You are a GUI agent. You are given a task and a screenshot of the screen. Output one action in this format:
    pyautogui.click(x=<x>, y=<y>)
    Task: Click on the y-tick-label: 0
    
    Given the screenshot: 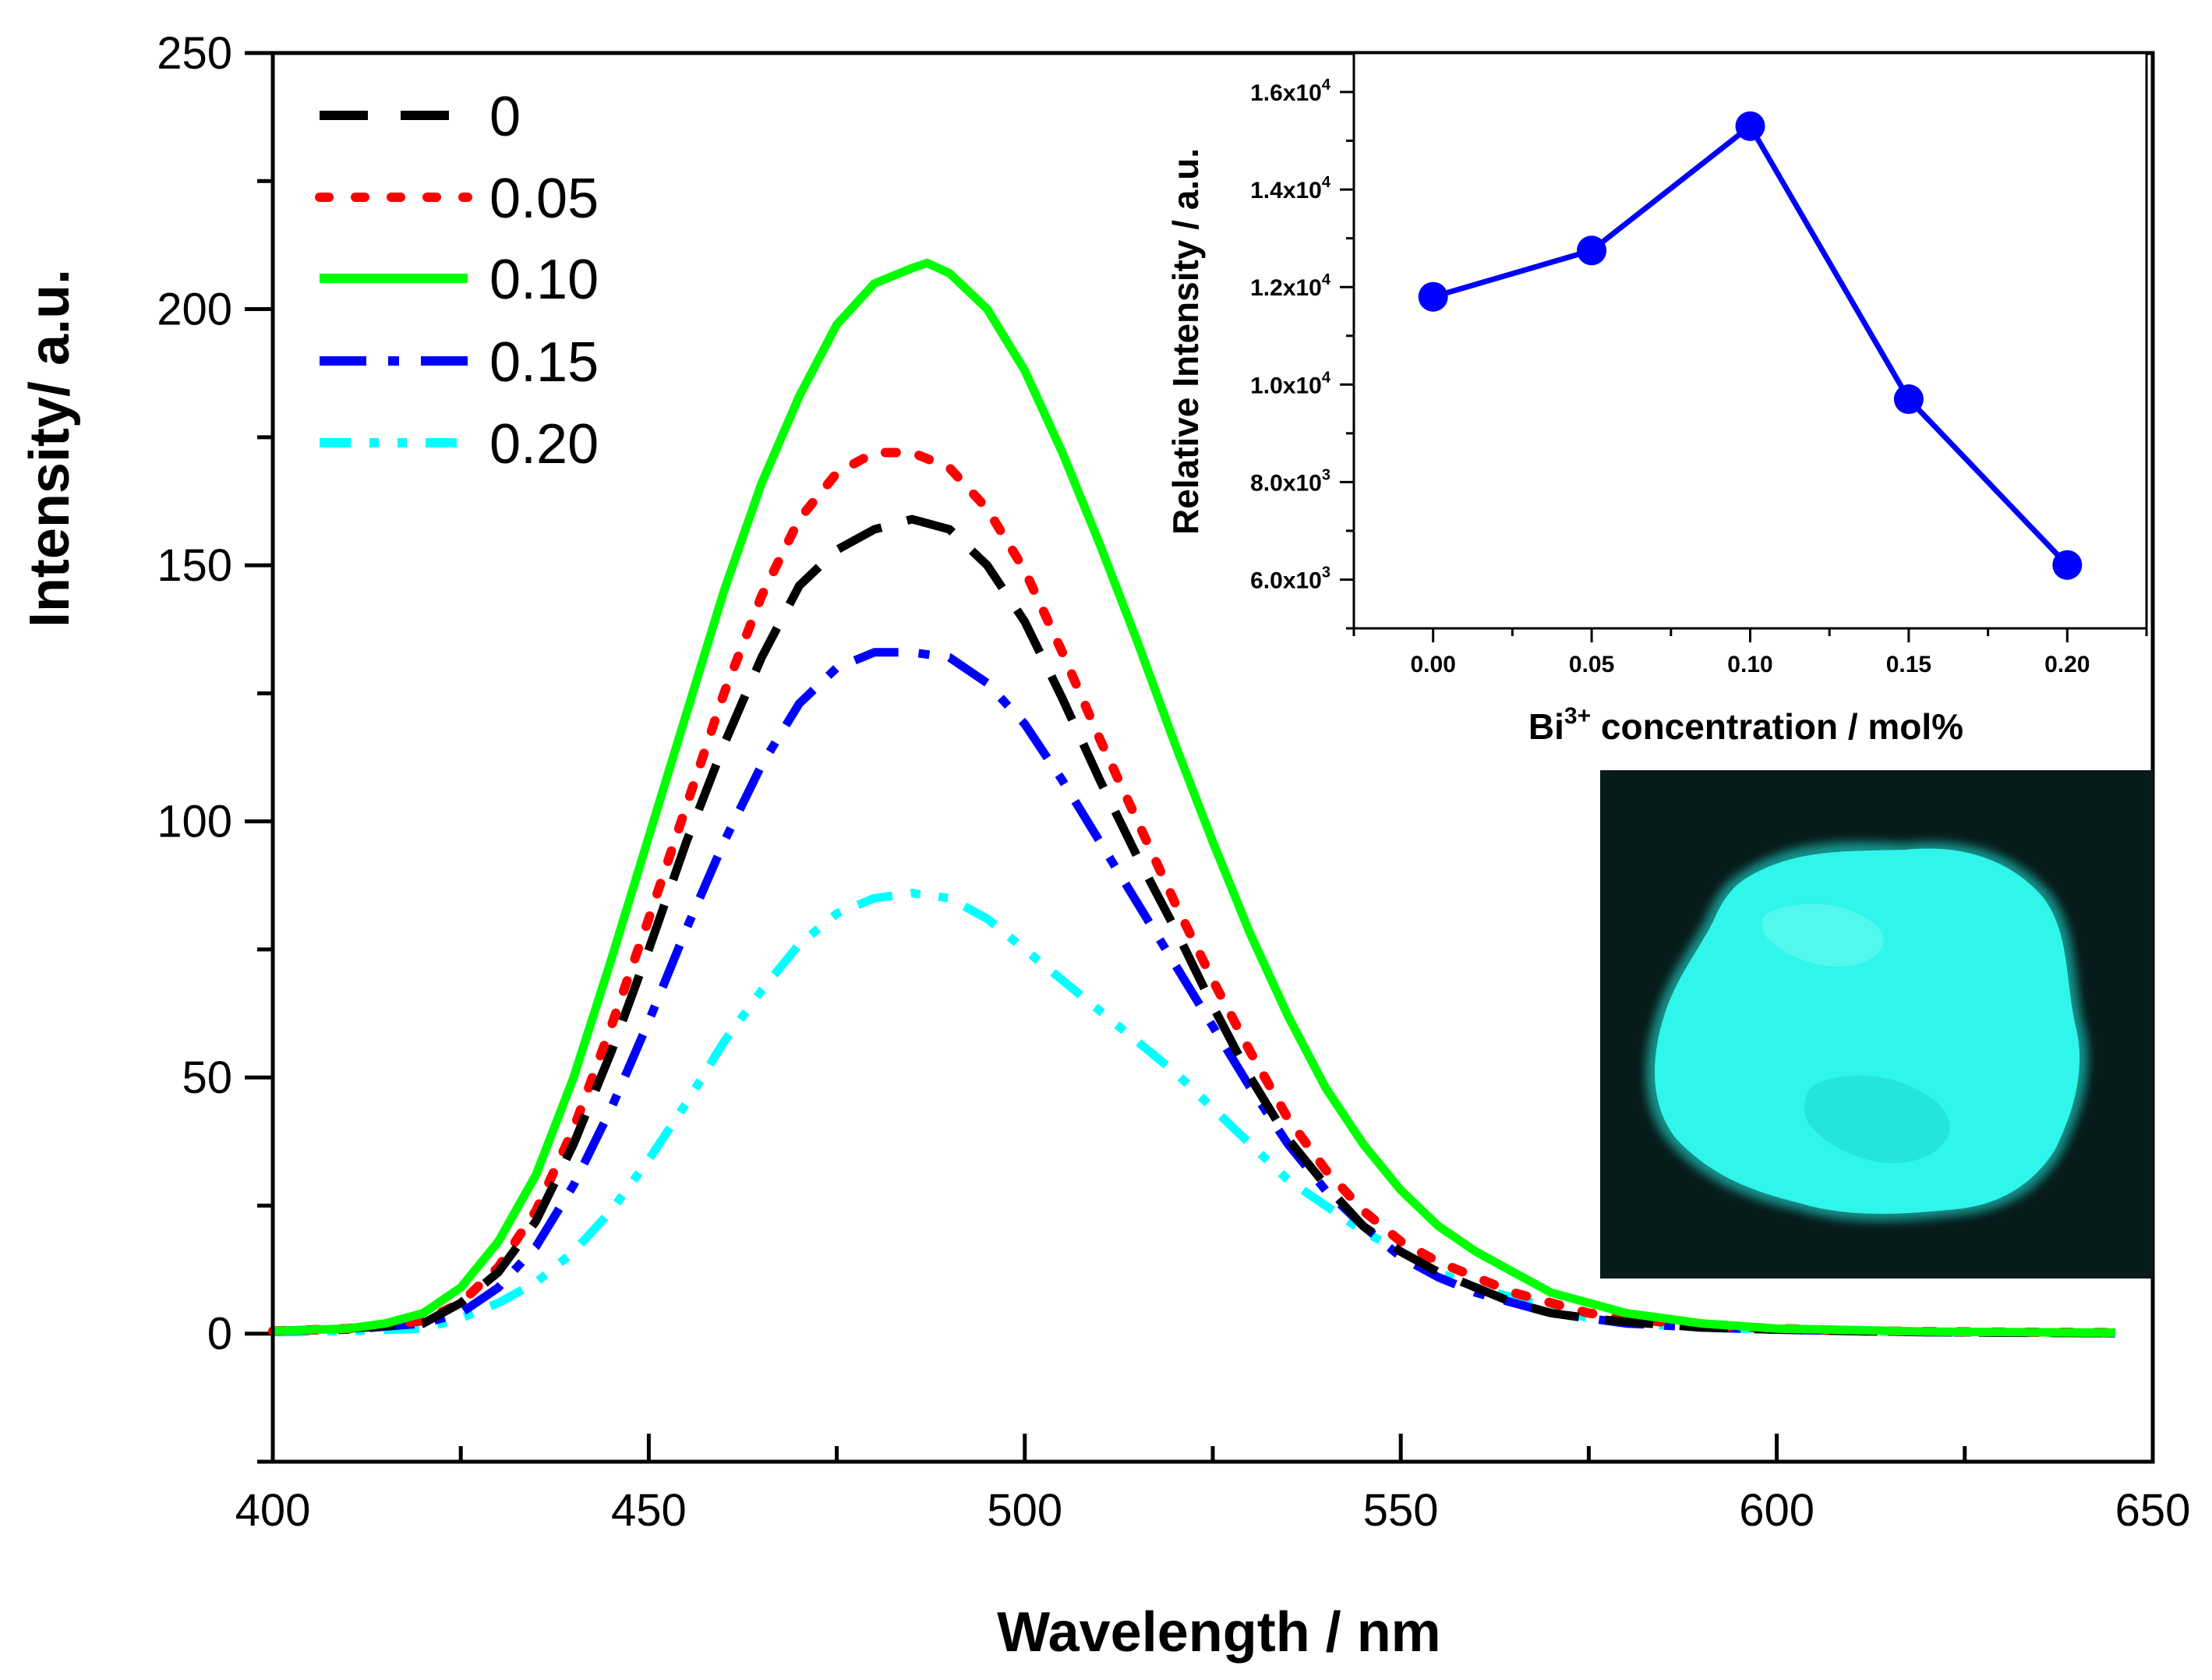 What is the action you would take?
    pyautogui.click(x=219, y=1334)
    